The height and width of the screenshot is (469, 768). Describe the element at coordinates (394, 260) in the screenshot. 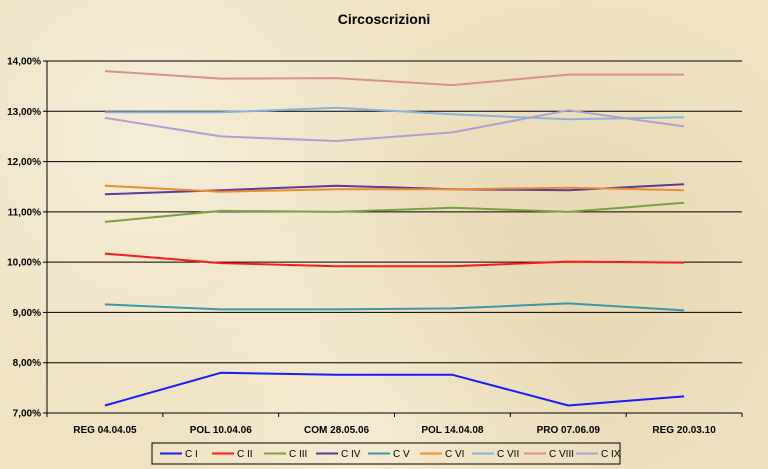

I see `series-line-c-ii` at that location.